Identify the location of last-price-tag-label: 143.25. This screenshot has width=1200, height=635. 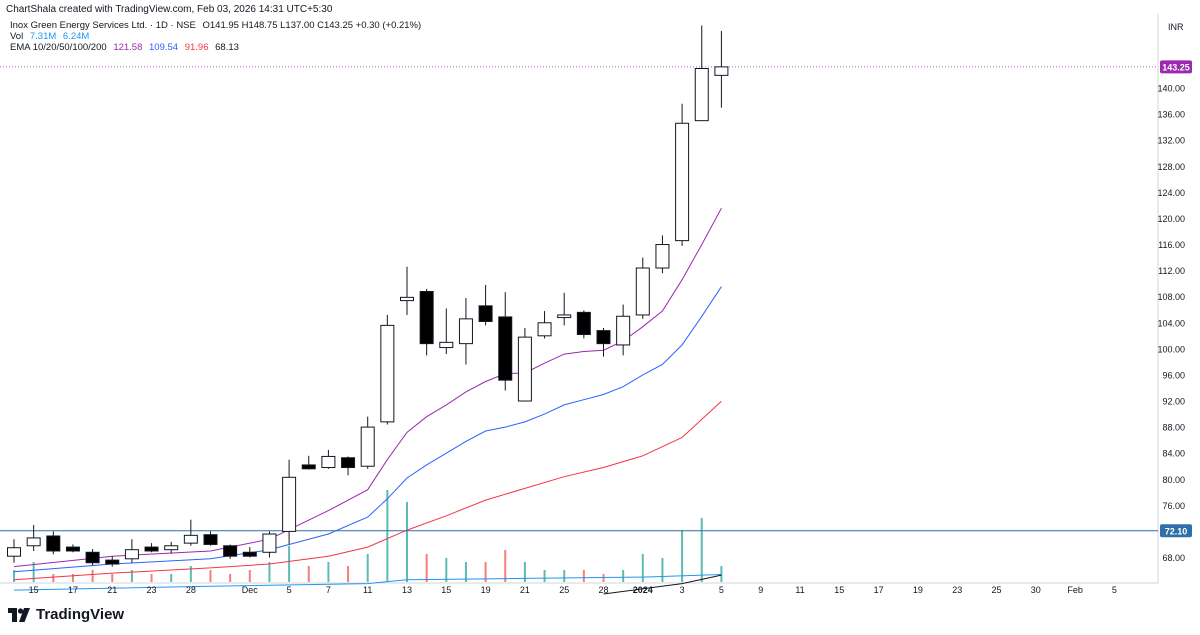
(1176, 67).